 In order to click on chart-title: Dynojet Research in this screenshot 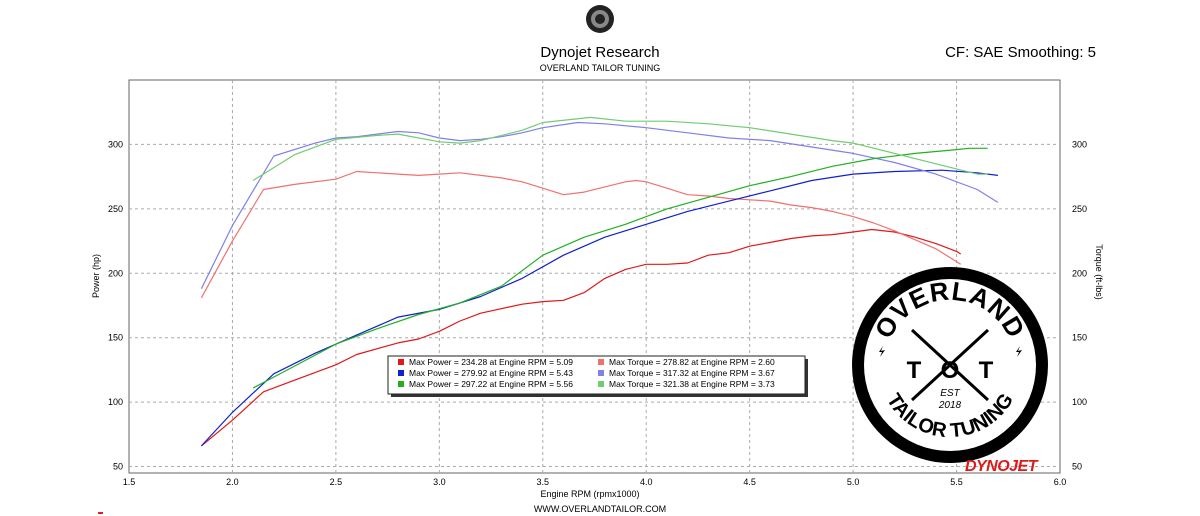, I will do `click(600, 52)`.